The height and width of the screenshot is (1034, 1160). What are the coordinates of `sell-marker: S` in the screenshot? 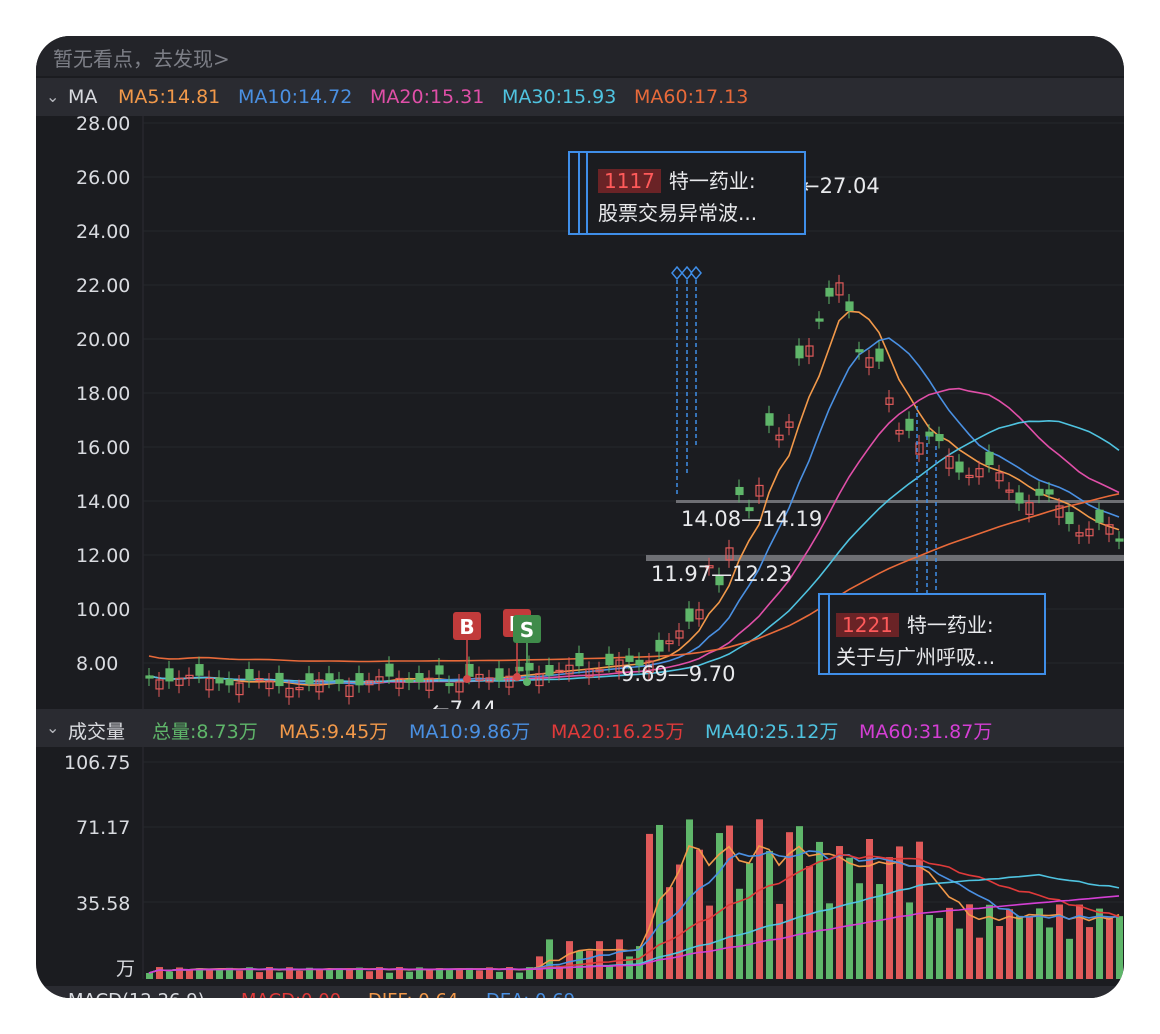 It's located at (527, 650).